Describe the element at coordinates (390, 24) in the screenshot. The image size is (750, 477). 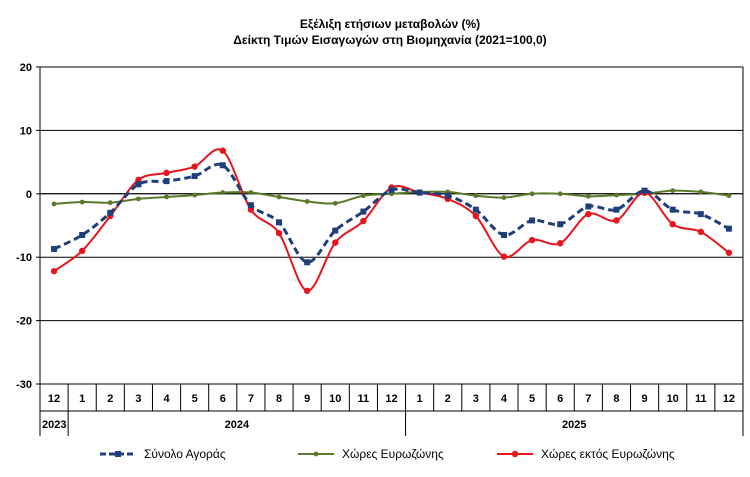
I see `chart-title: Εξέλιξη ετήσιων μεταβολών (%)` at that location.